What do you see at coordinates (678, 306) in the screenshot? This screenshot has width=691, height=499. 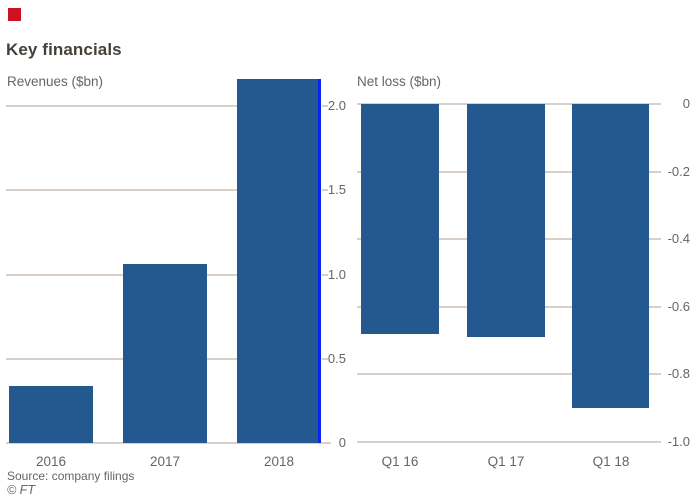 I see `net-loss-ytick-label: -0.6` at bounding box center [678, 306].